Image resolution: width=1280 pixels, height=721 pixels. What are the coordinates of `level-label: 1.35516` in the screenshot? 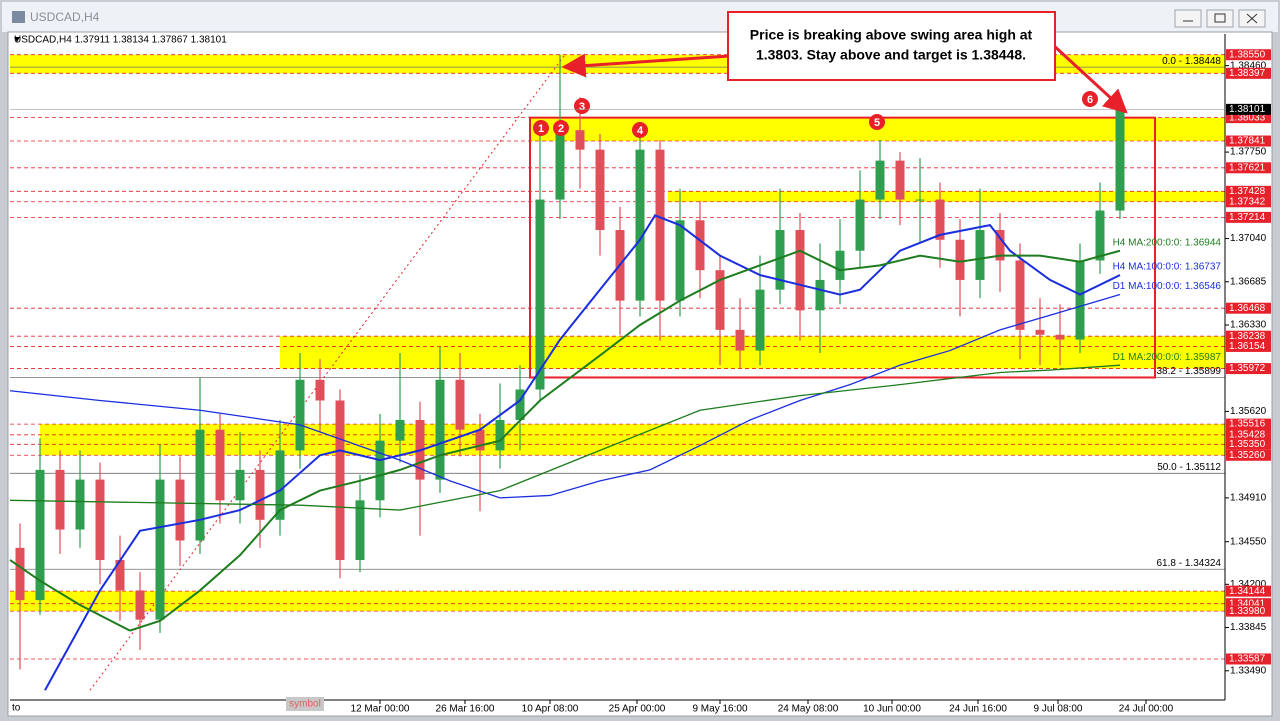 It's located at (1247, 424).